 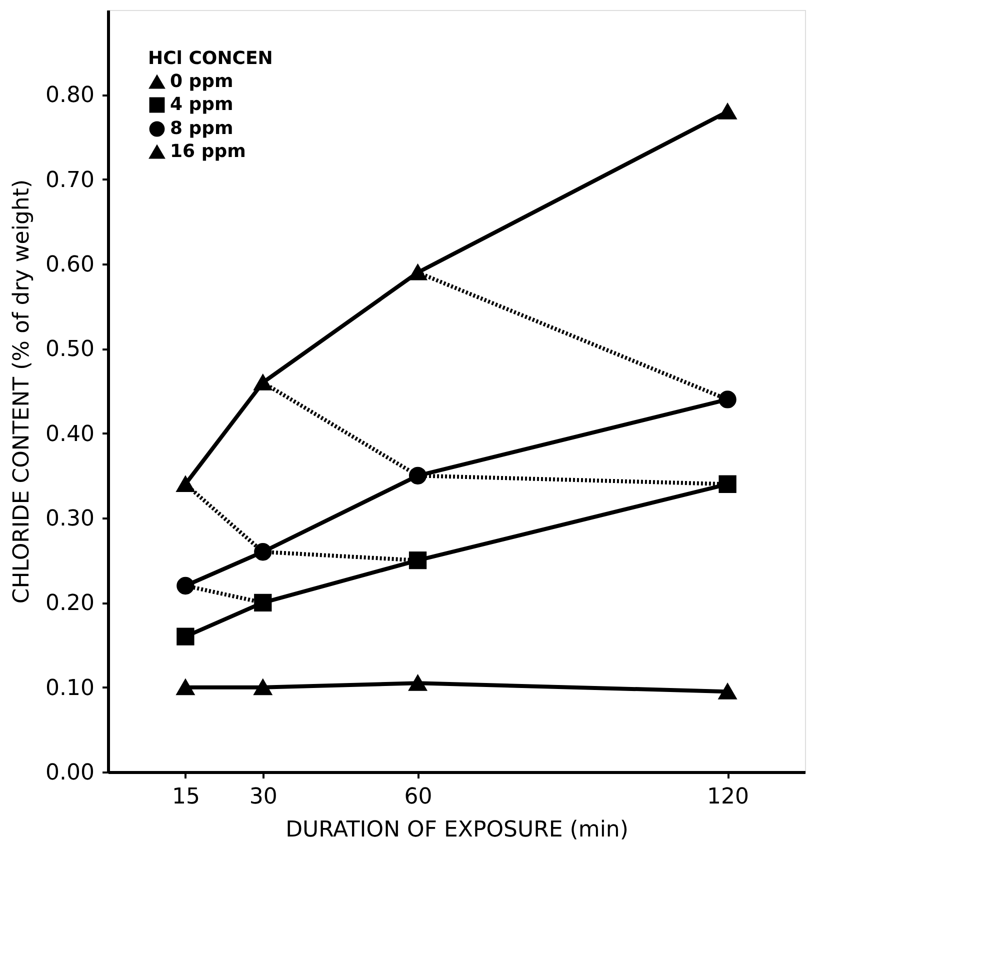 What do you see at coordinates (70, 519) in the screenshot?
I see `y-tick-label: 0.30` at bounding box center [70, 519].